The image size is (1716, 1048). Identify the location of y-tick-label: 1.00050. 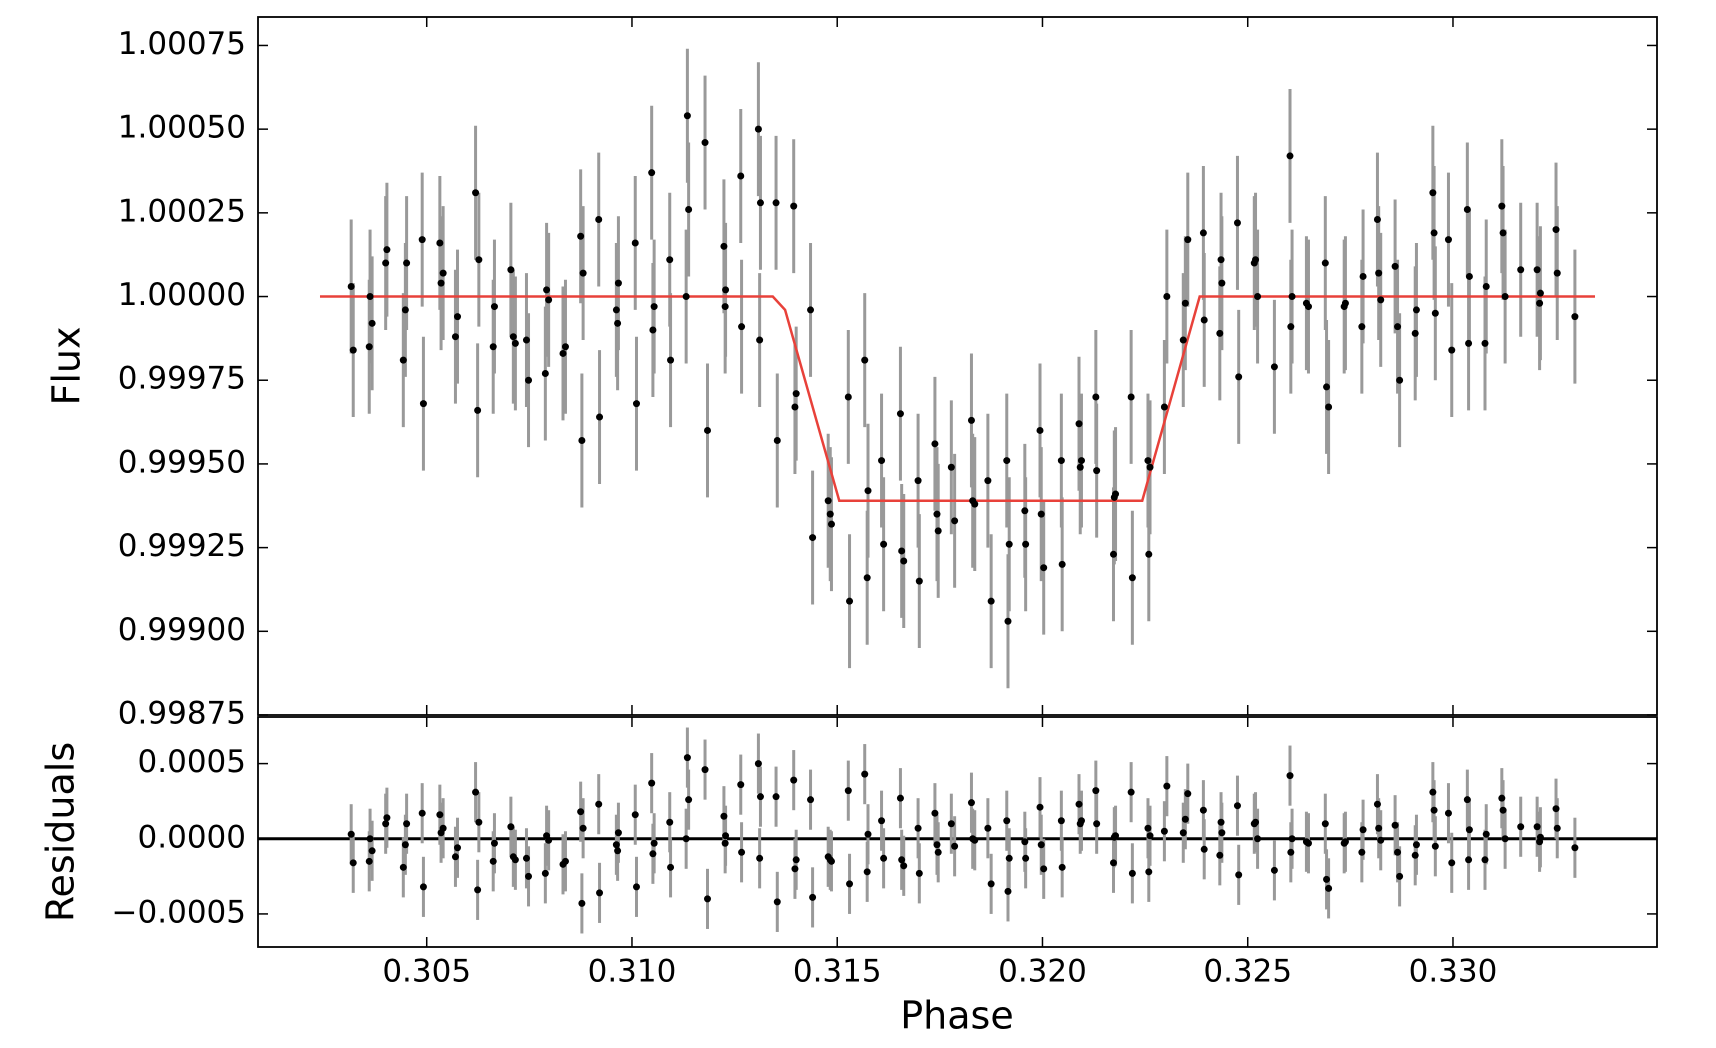
(182, 128).